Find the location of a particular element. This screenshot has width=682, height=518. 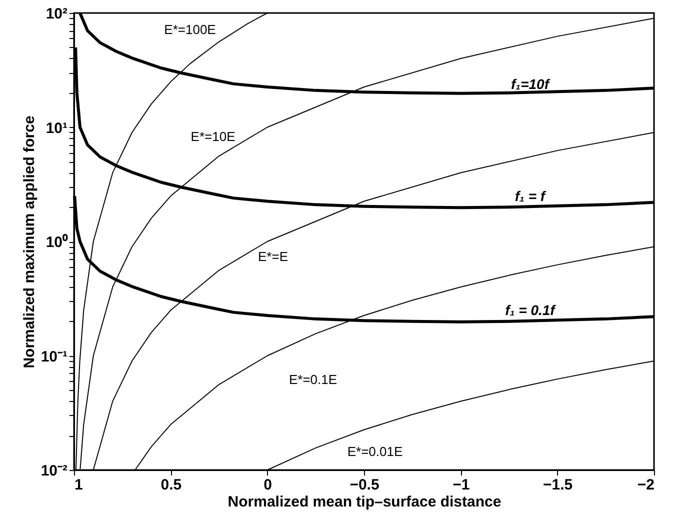

x-tick-label: 1 is located at coordinates (78, 485).